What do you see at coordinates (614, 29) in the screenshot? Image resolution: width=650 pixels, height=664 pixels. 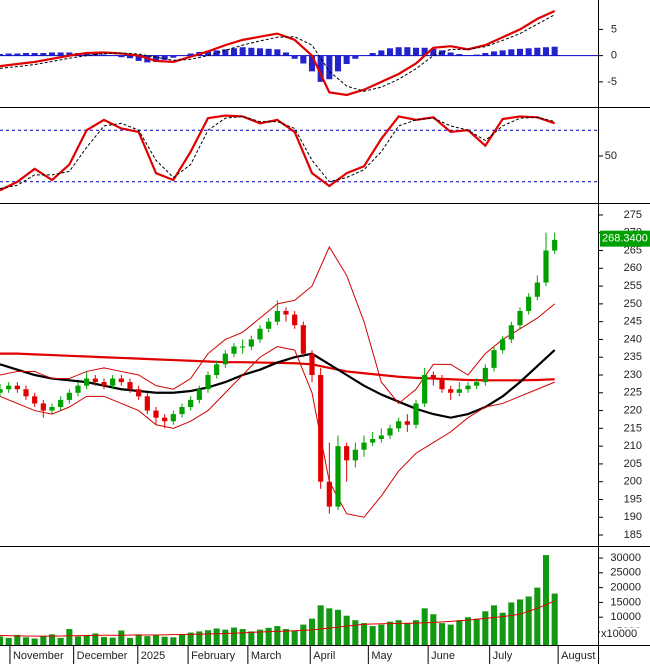 I see `y-tick-label: 5` at bounding box center [614, 29].